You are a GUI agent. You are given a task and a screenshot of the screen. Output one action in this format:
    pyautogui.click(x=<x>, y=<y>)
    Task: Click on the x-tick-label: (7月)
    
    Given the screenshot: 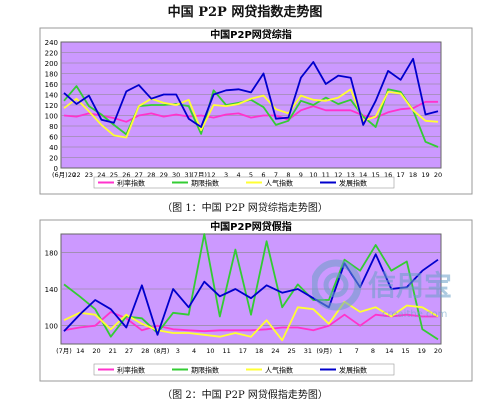 What is the action you would take?
    pyautogui.click(x=64, y=351)
    